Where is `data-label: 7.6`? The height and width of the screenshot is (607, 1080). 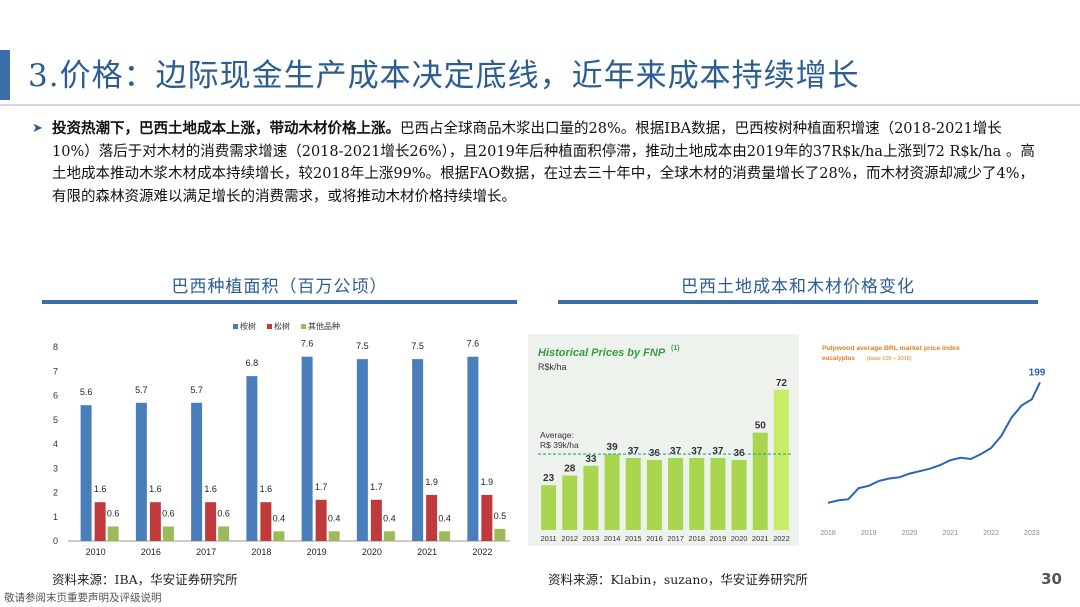 data-label: 7.6 is located at coordinates (307, 344).